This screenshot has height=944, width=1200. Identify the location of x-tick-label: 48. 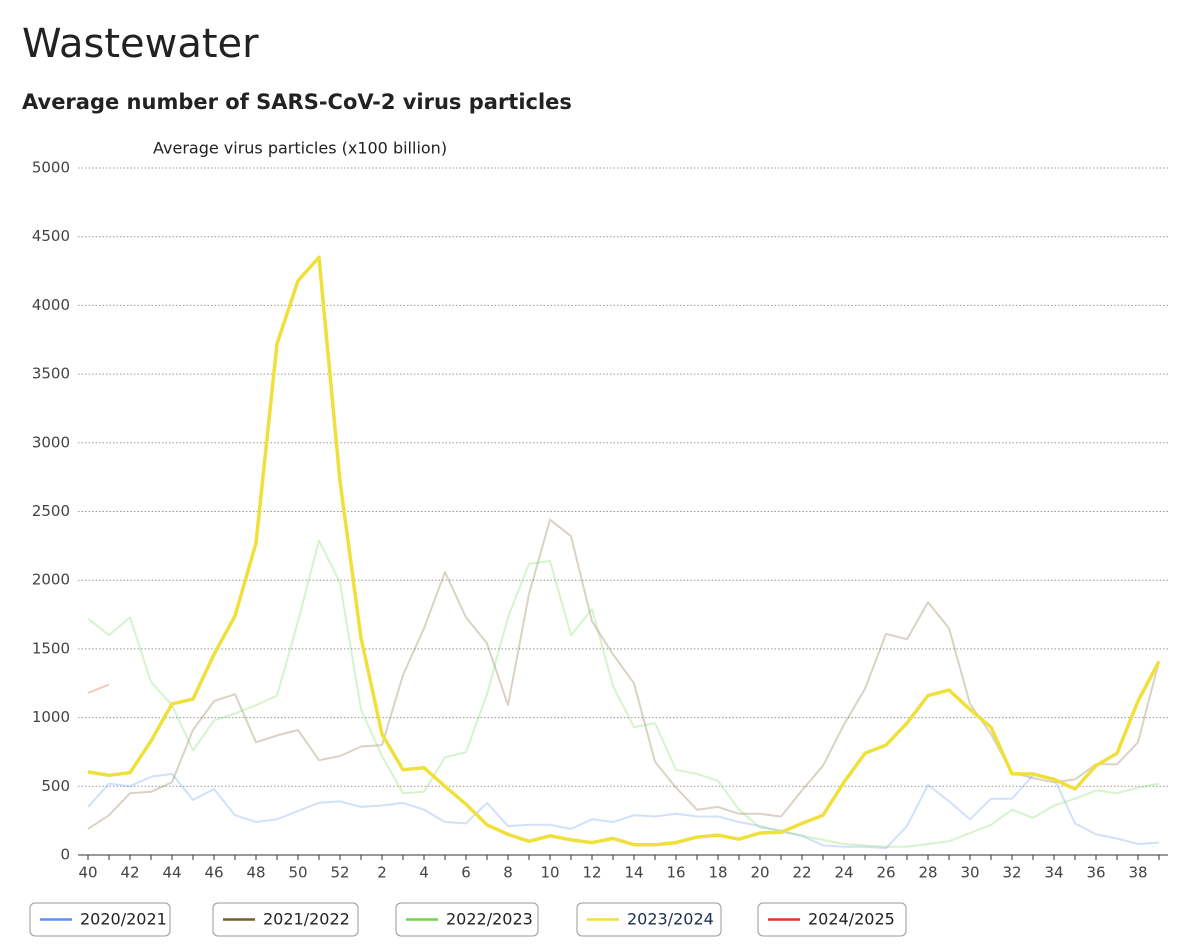
(255, 873).